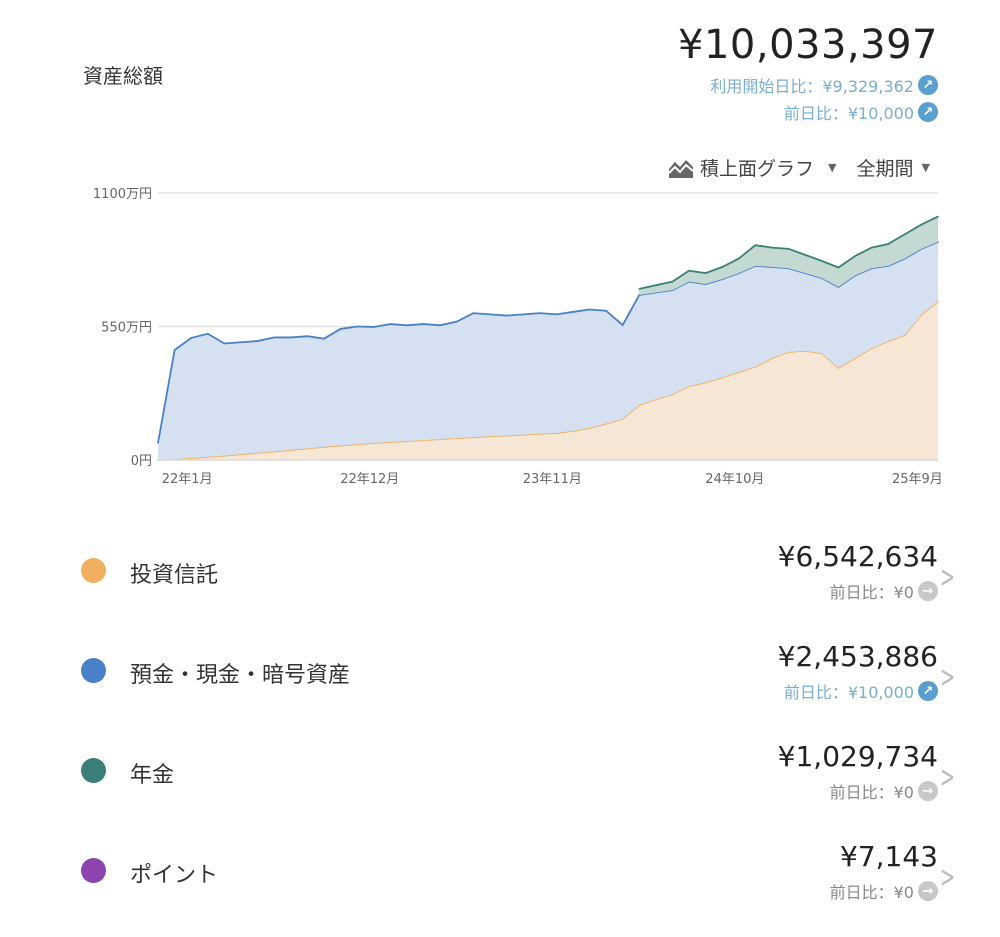  I want to click on x-tick-label: 22年1月, so click(187, 479).